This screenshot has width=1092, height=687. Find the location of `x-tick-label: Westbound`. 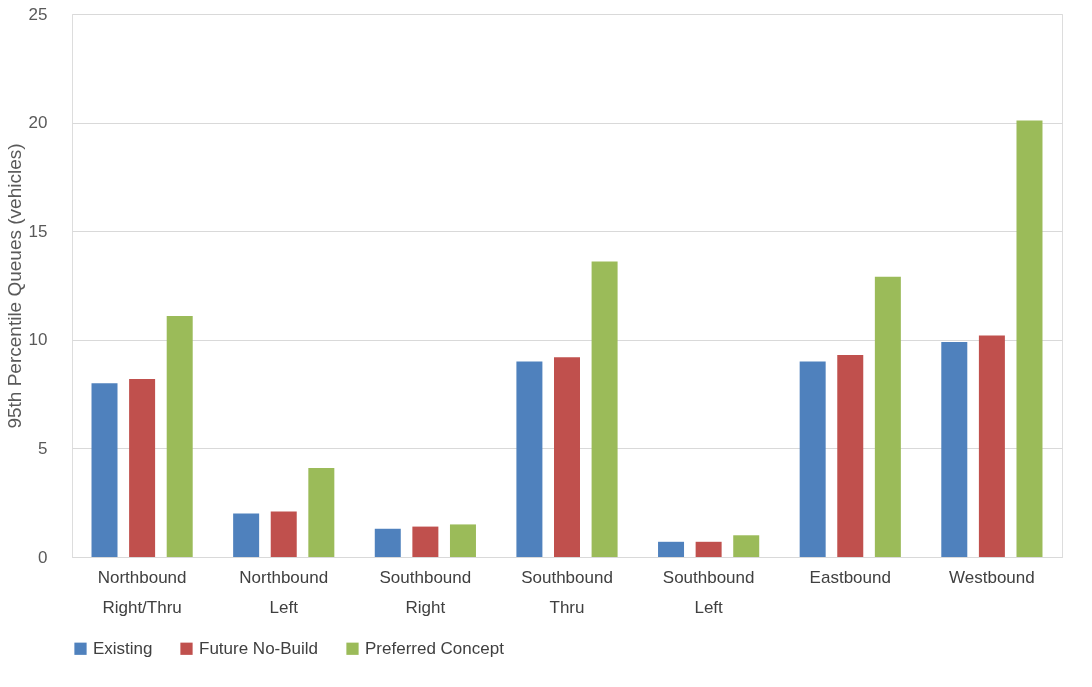

x-tick-label: Westbound is located at coordinates (992, 577).